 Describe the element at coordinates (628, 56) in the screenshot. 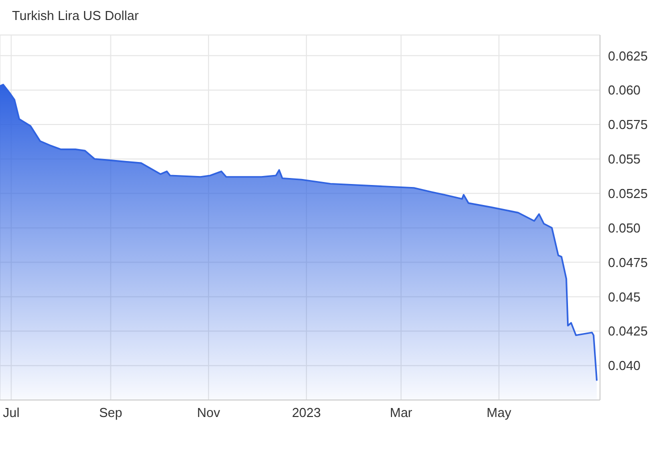

I see `y-tick-label: 0.0625` at that location.